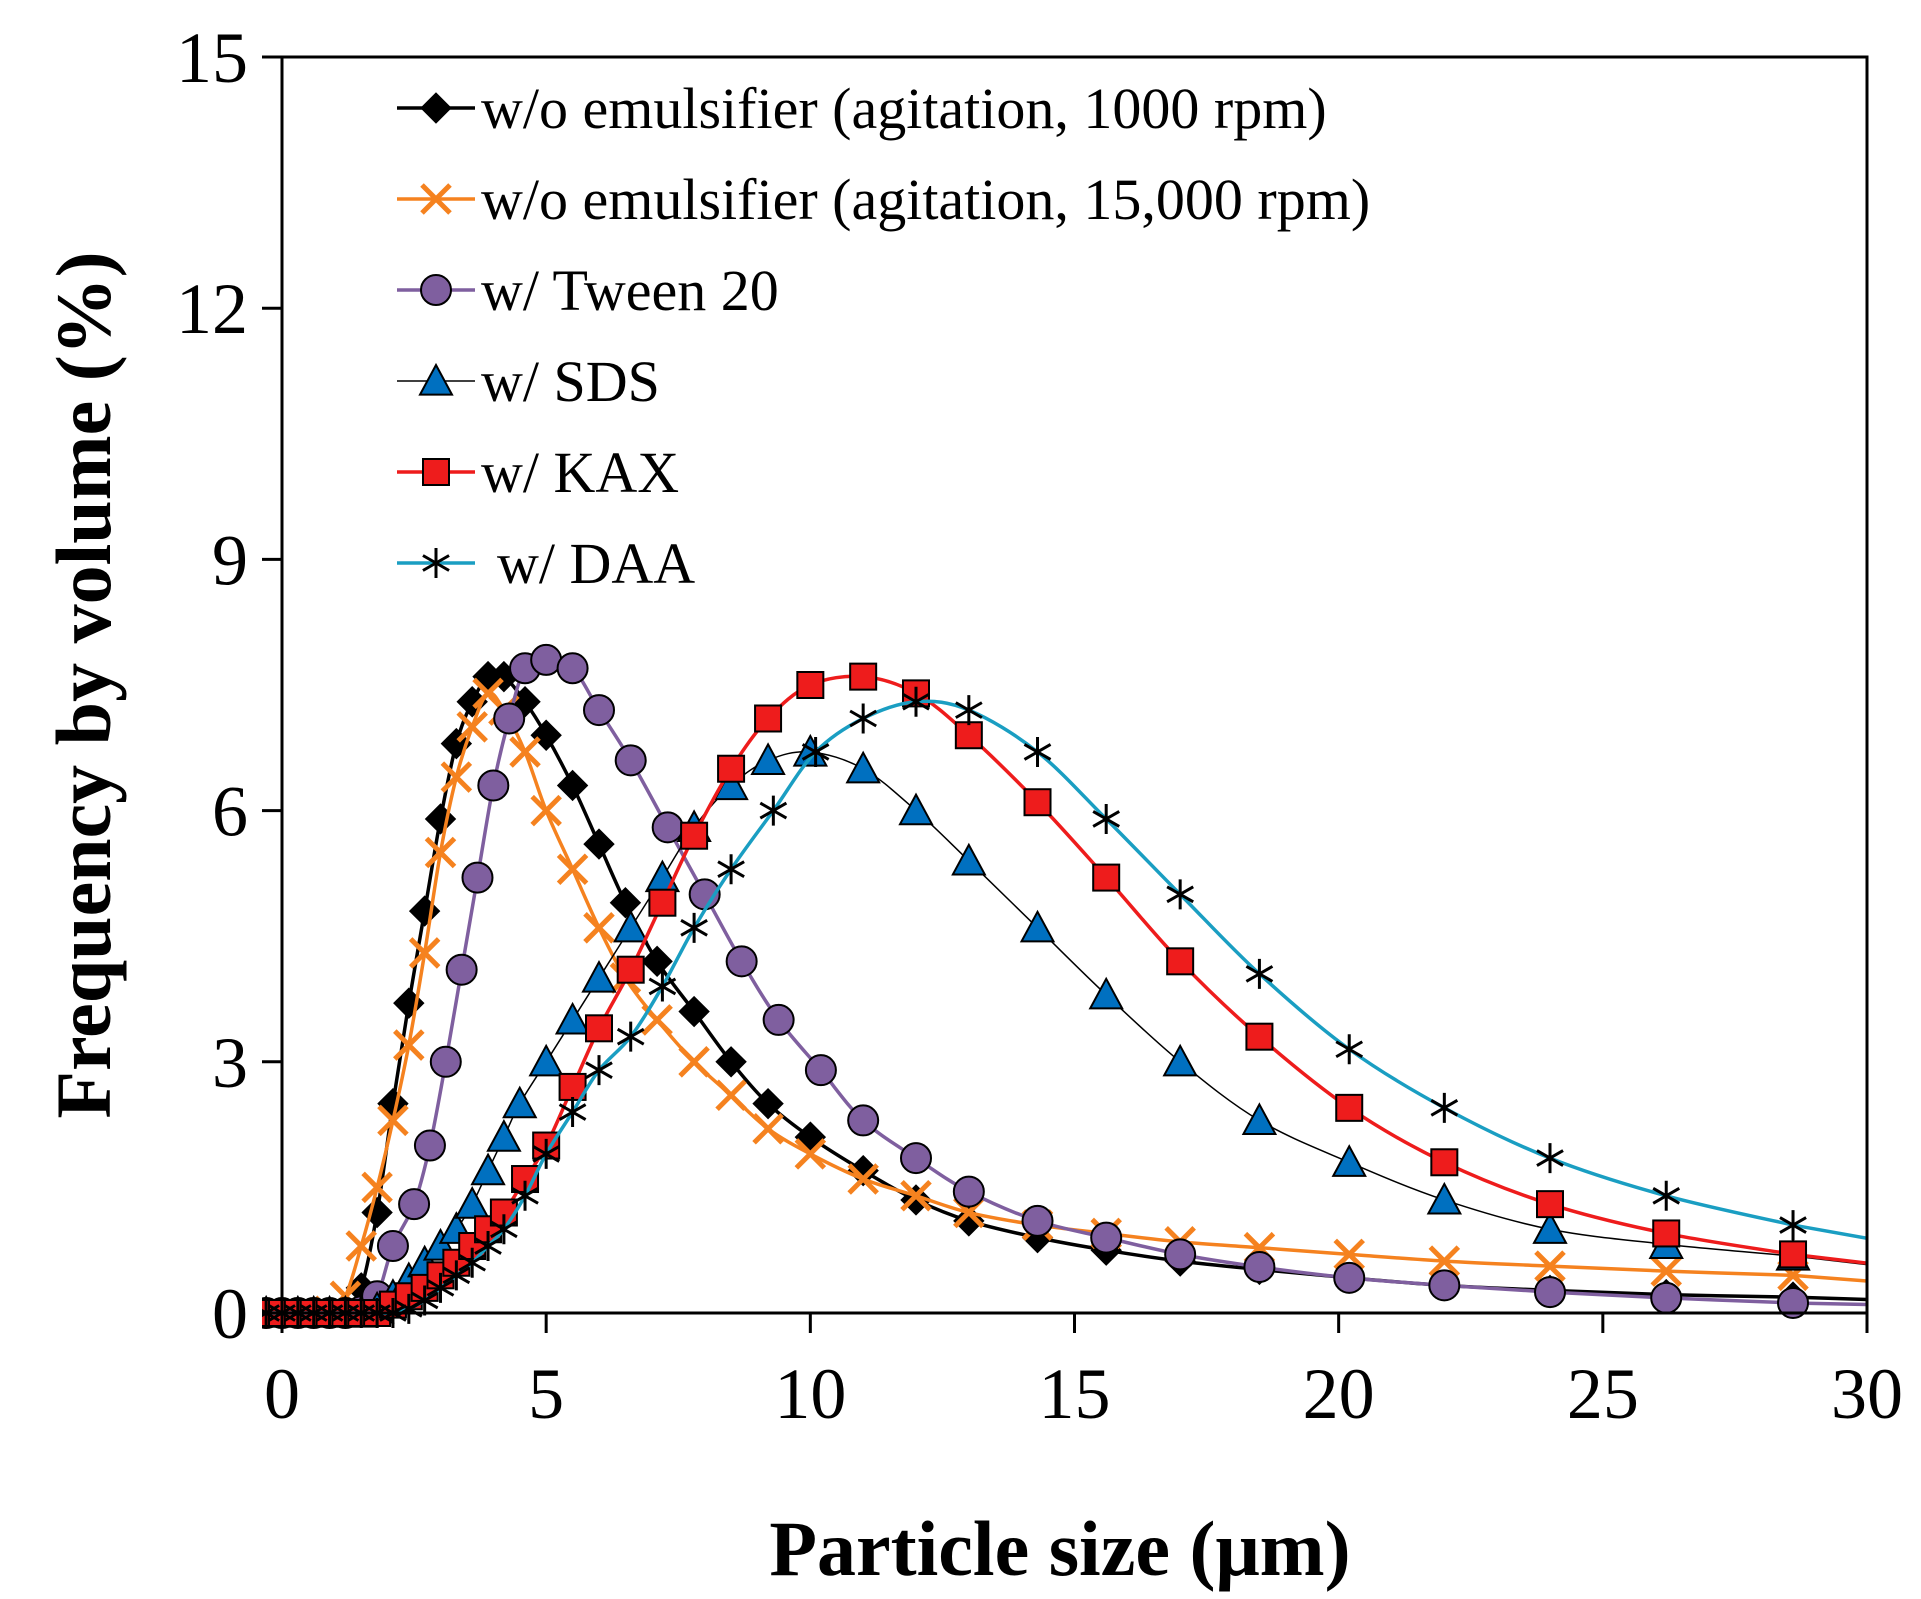  What do you see at coordinates (570, 381) in the screenshot?
I see `legend-label: w/ SDS` at bounding box center [570, 381].